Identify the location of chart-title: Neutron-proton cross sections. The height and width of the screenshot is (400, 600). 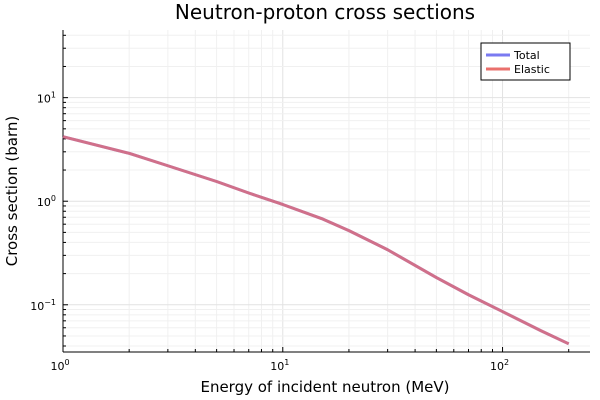
(325, 12).